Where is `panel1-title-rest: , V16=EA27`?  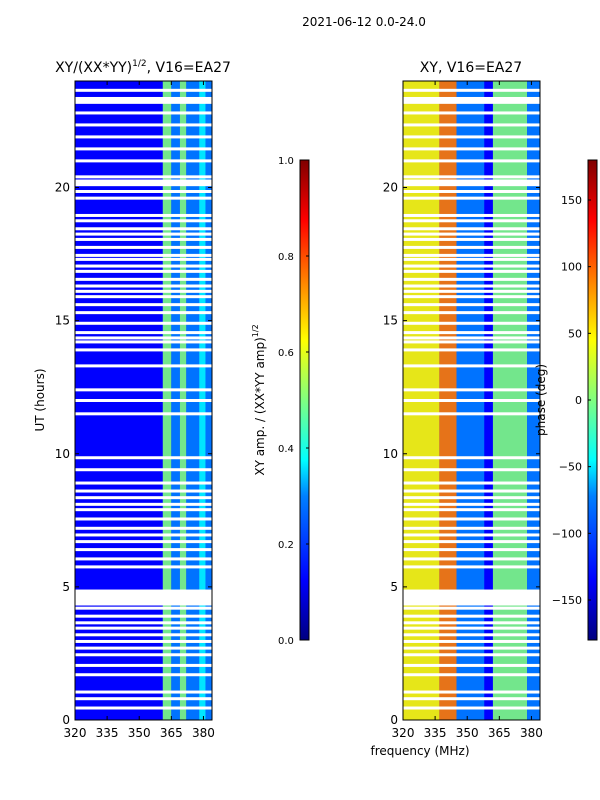
panel1-title-rest: , V16=EA27 is located at coordinates (189, 68).